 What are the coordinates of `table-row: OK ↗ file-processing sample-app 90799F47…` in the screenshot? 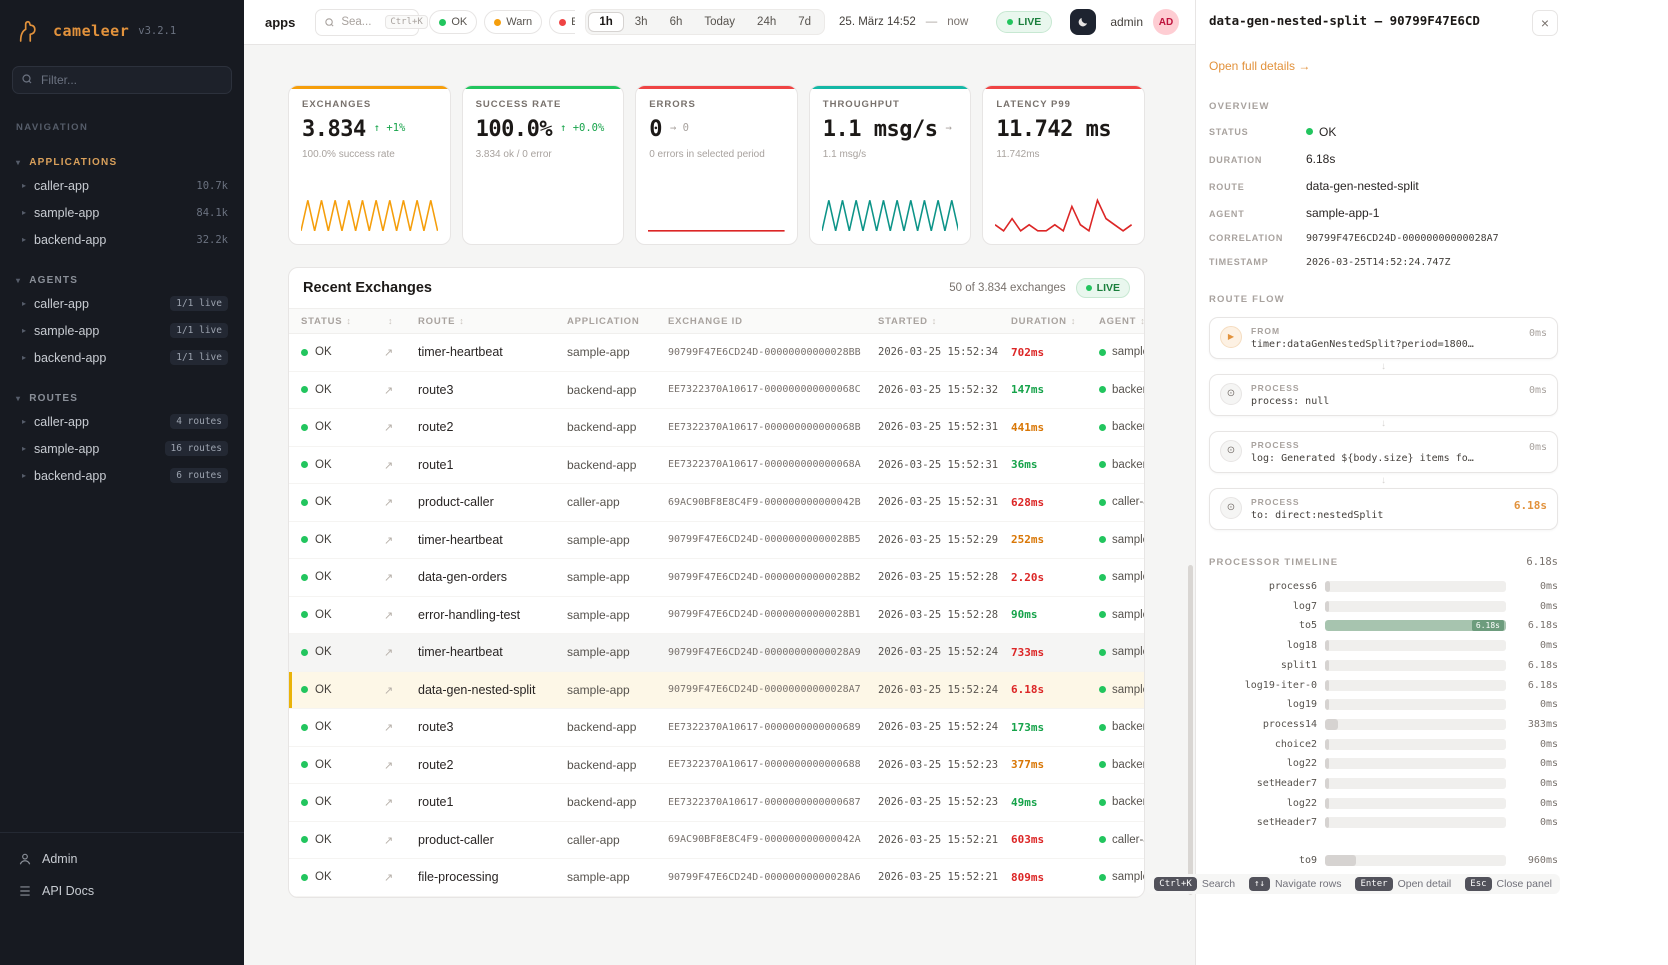 It's located at (716, 878).